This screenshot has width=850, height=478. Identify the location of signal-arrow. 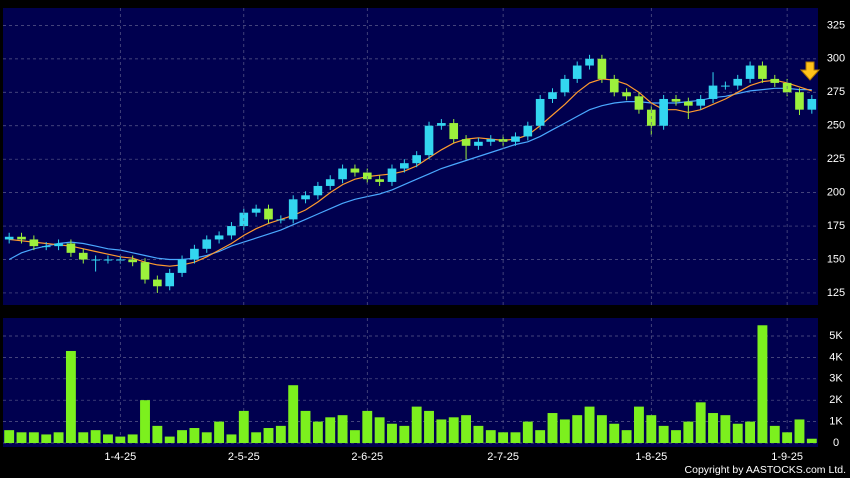
(810, 71).